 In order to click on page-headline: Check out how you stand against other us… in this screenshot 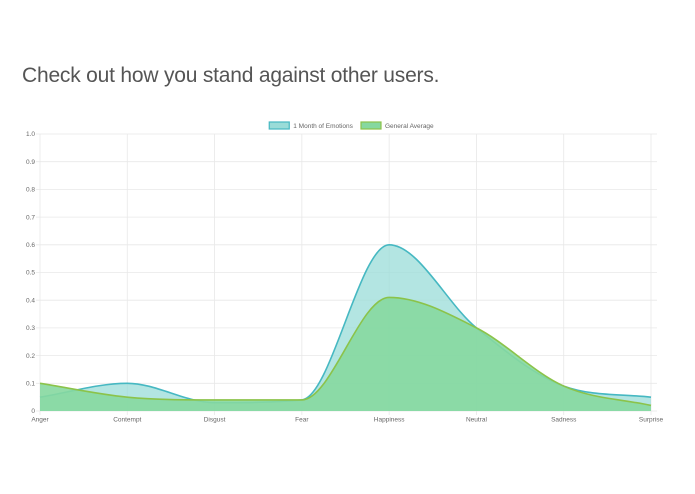, I will do `click(231, 75)`.